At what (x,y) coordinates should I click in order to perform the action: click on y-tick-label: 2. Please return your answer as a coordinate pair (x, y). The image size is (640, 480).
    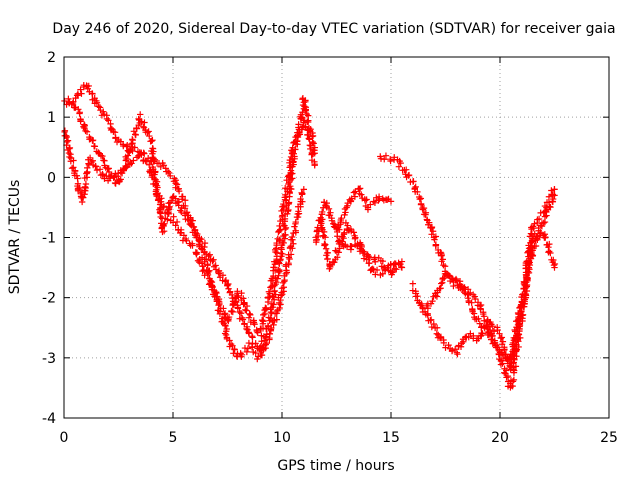
    Looking at the image, I should click on (51, 58).